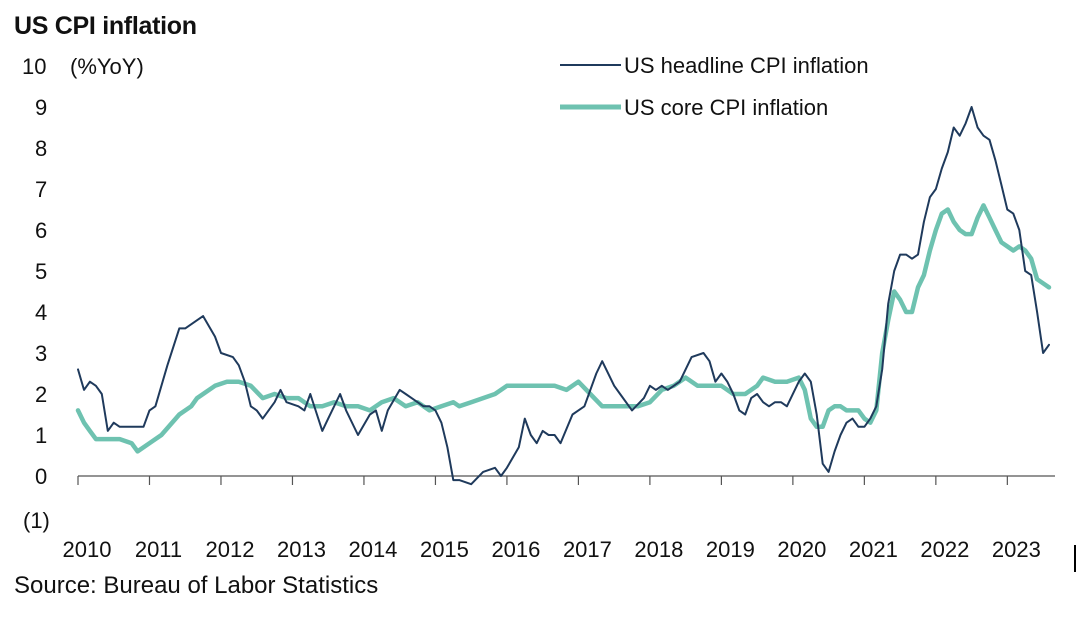  I want to click on x-tick-label: 2023, so click(1016, 549).